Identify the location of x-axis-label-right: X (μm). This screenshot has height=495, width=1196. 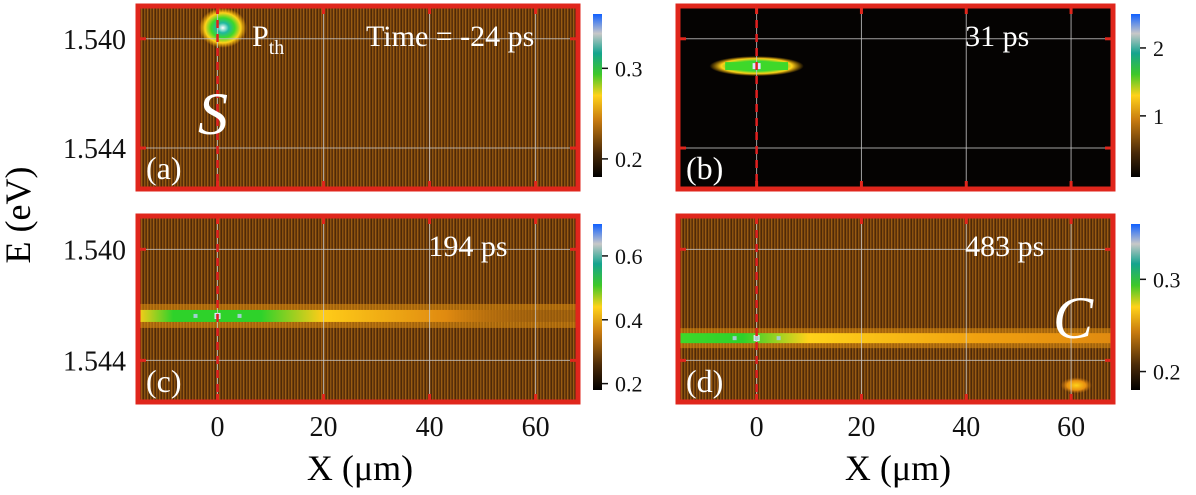
(898, 468).